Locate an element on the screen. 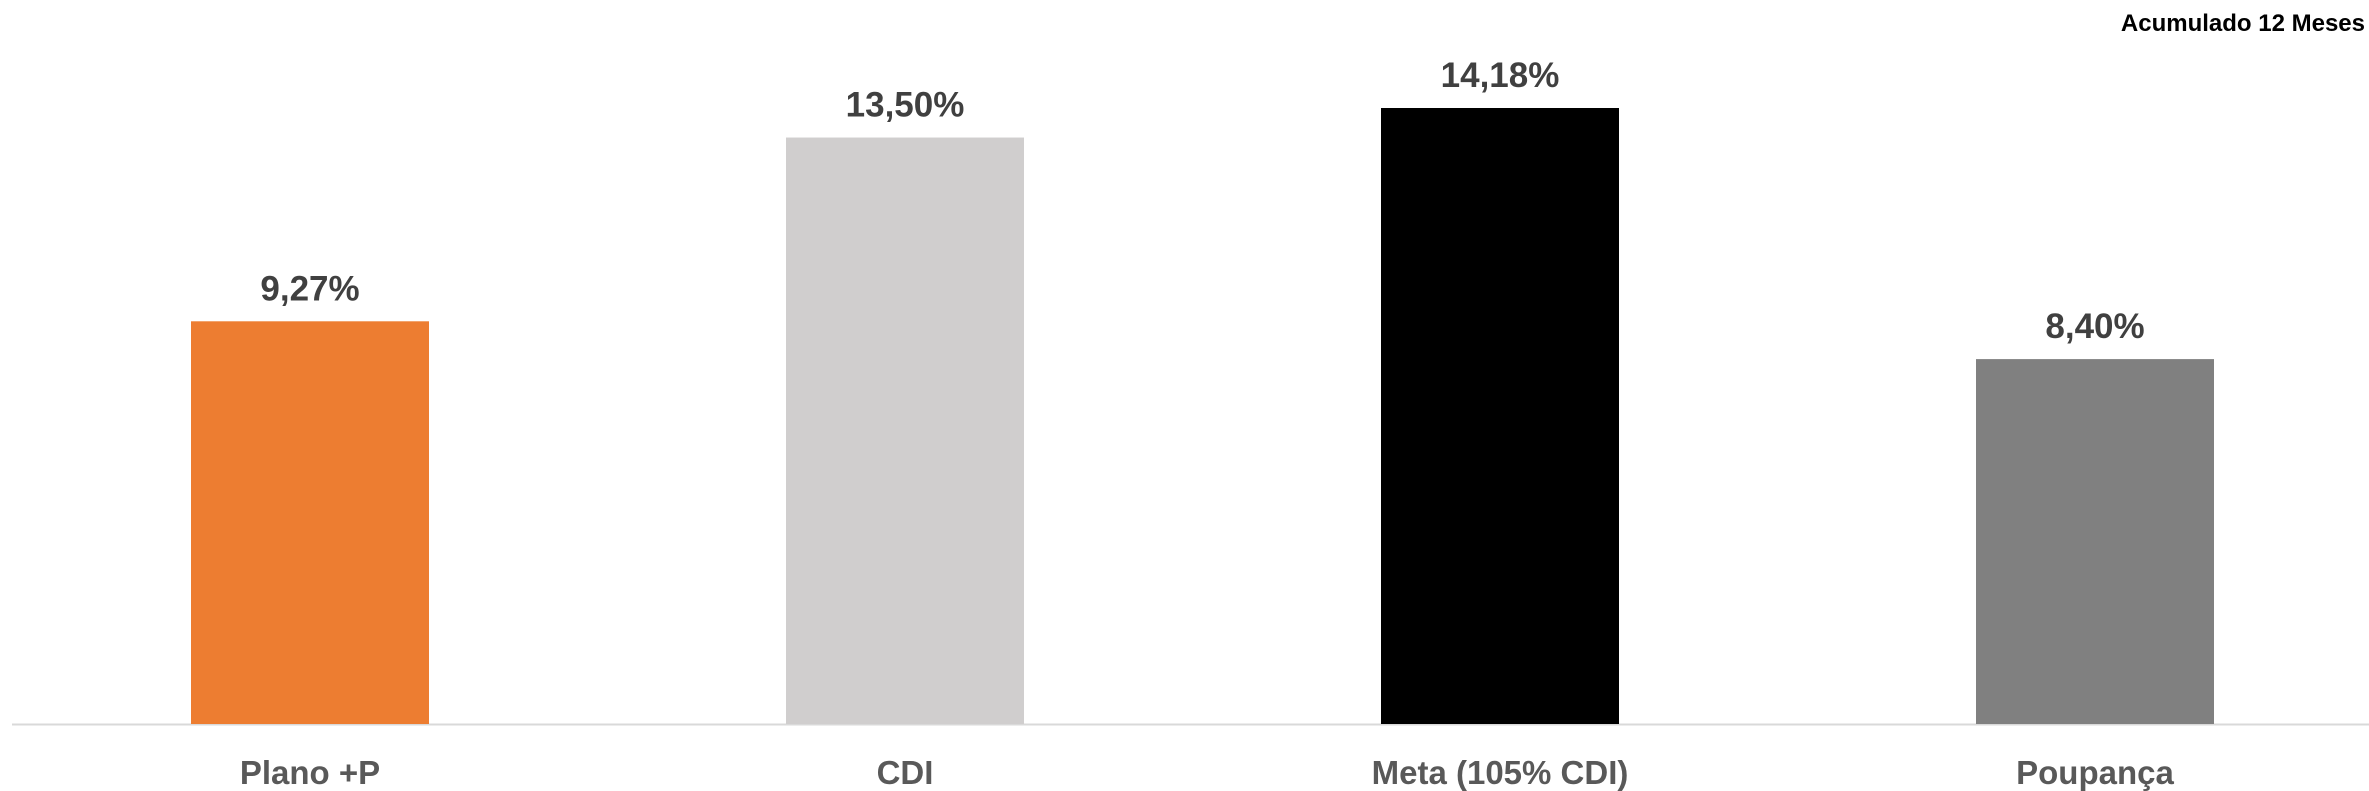  category-label-3: Meta (105% CDI) is located at coordinates (1500, 772).